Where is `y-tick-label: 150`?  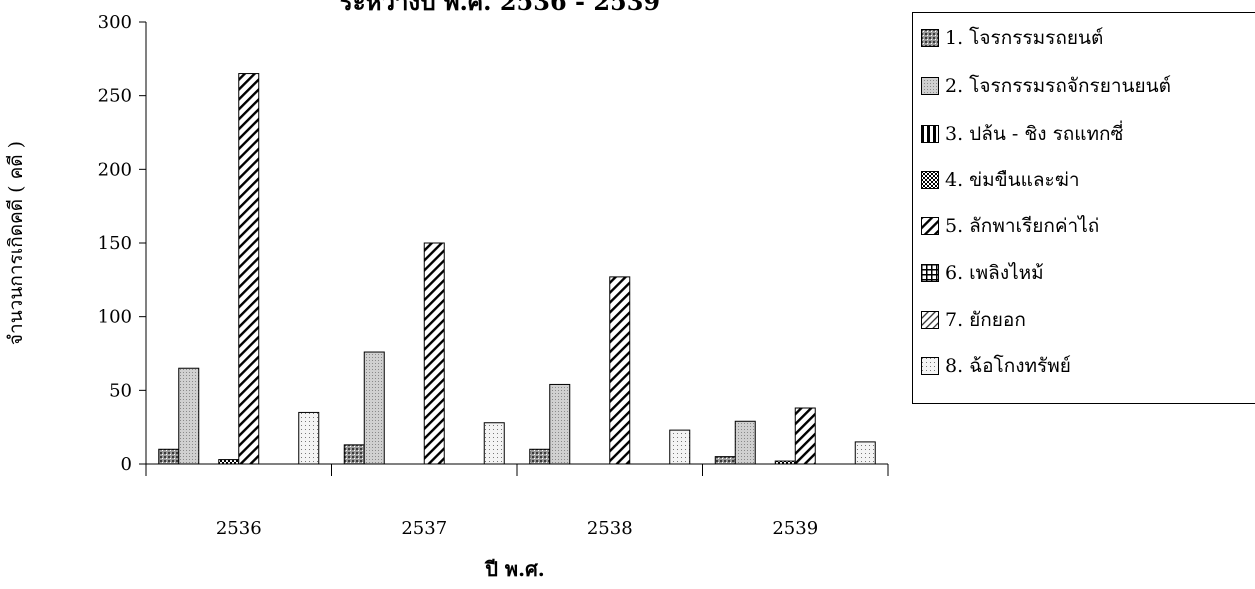 y-tick-label: 150 is located at coordinates (115, 243).